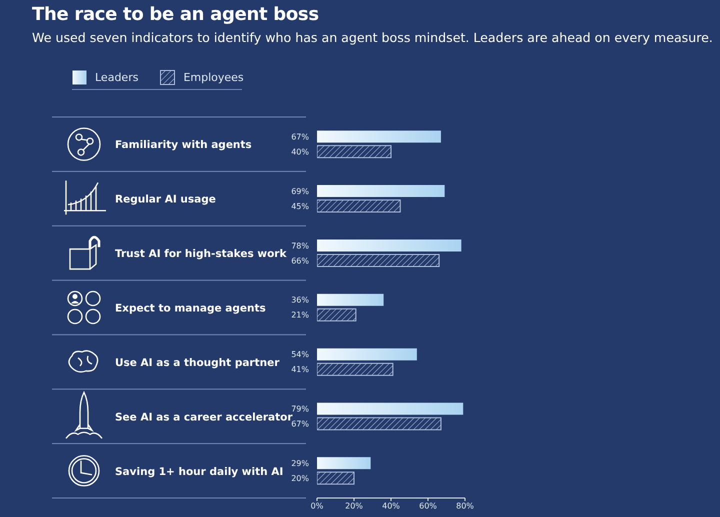  What do you see at coordinates (201, 254) in the screenshot?
I see `y-tick-label: Trust AI for high-stakes work` at bounding box center [201, 254].